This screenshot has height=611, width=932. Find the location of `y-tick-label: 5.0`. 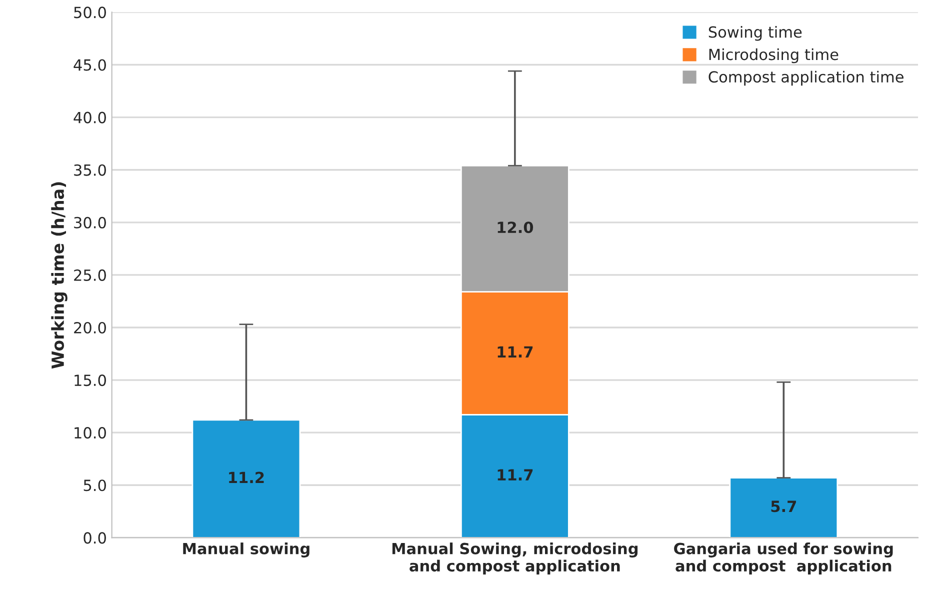

y-tick-label: 5.0 is located at coordinates (95, 486).